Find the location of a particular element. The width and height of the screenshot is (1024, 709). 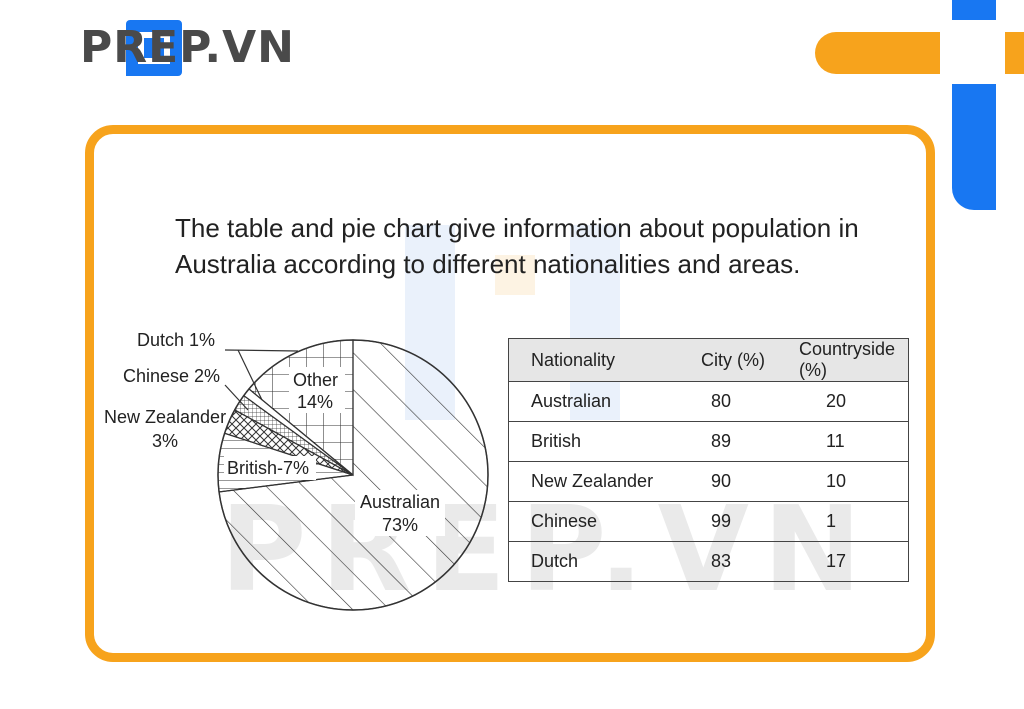

cell-city: 90 is located at coordinates (741, 481).